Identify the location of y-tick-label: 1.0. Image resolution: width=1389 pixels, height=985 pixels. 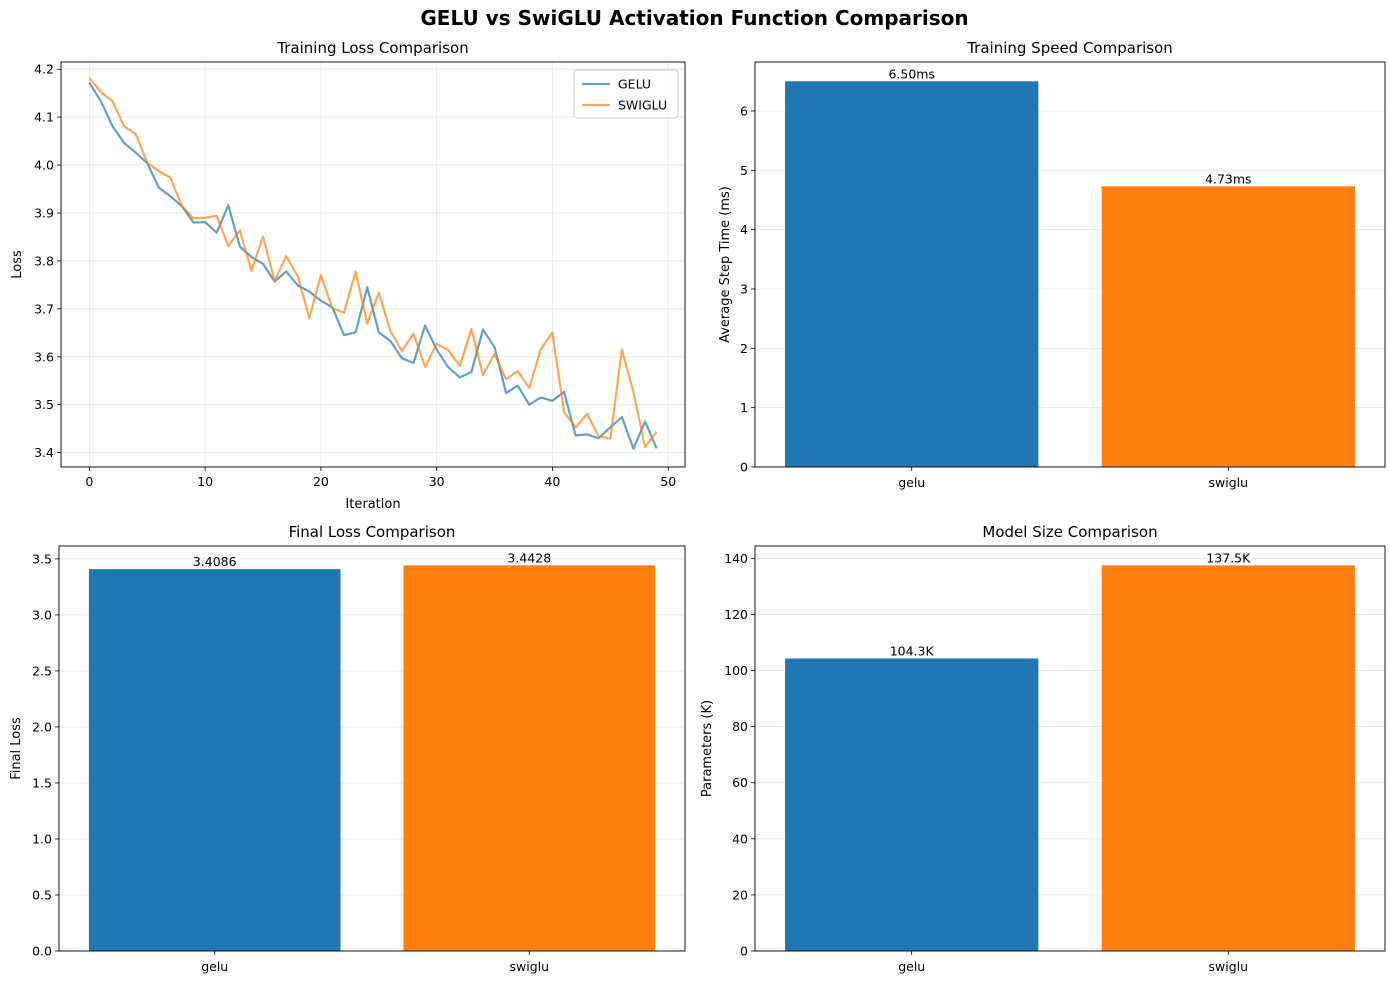
(42, 838).